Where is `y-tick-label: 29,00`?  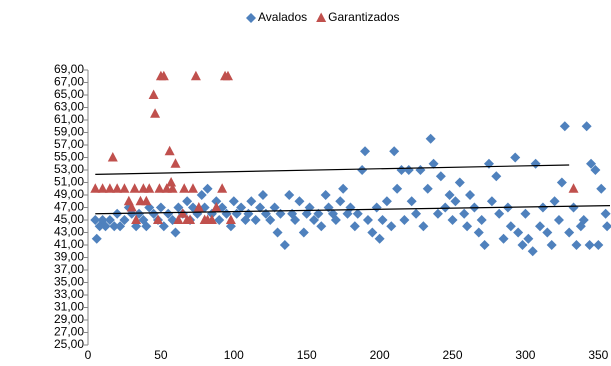
y-tick-label: 29,00 is located at coordinates (69, 319).